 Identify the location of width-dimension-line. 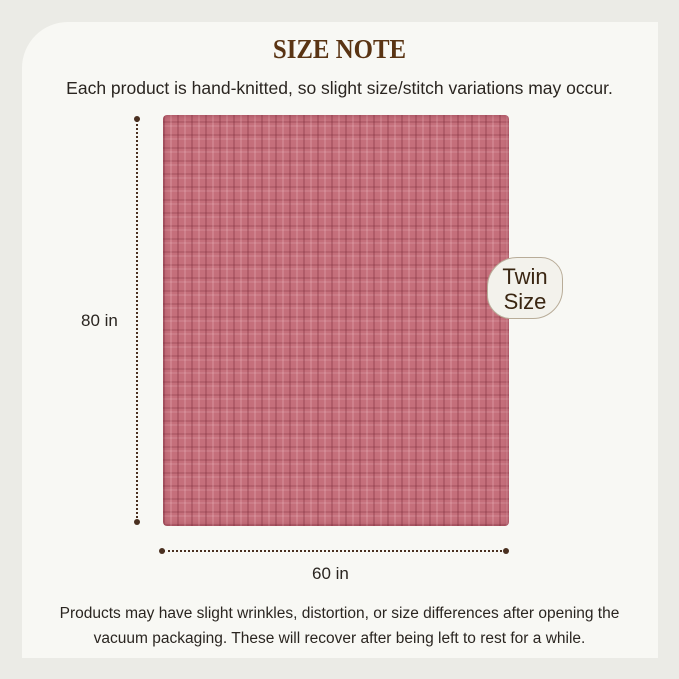
(334, 551).